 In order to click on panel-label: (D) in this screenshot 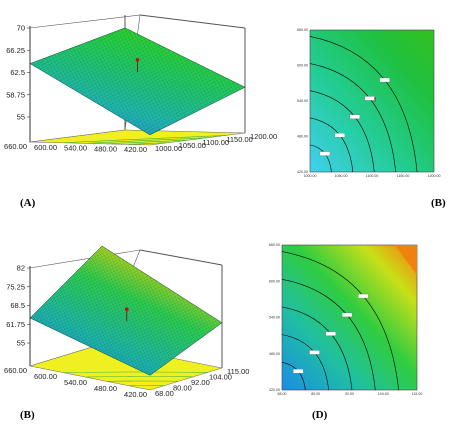, I will do `click(320, 415)`.